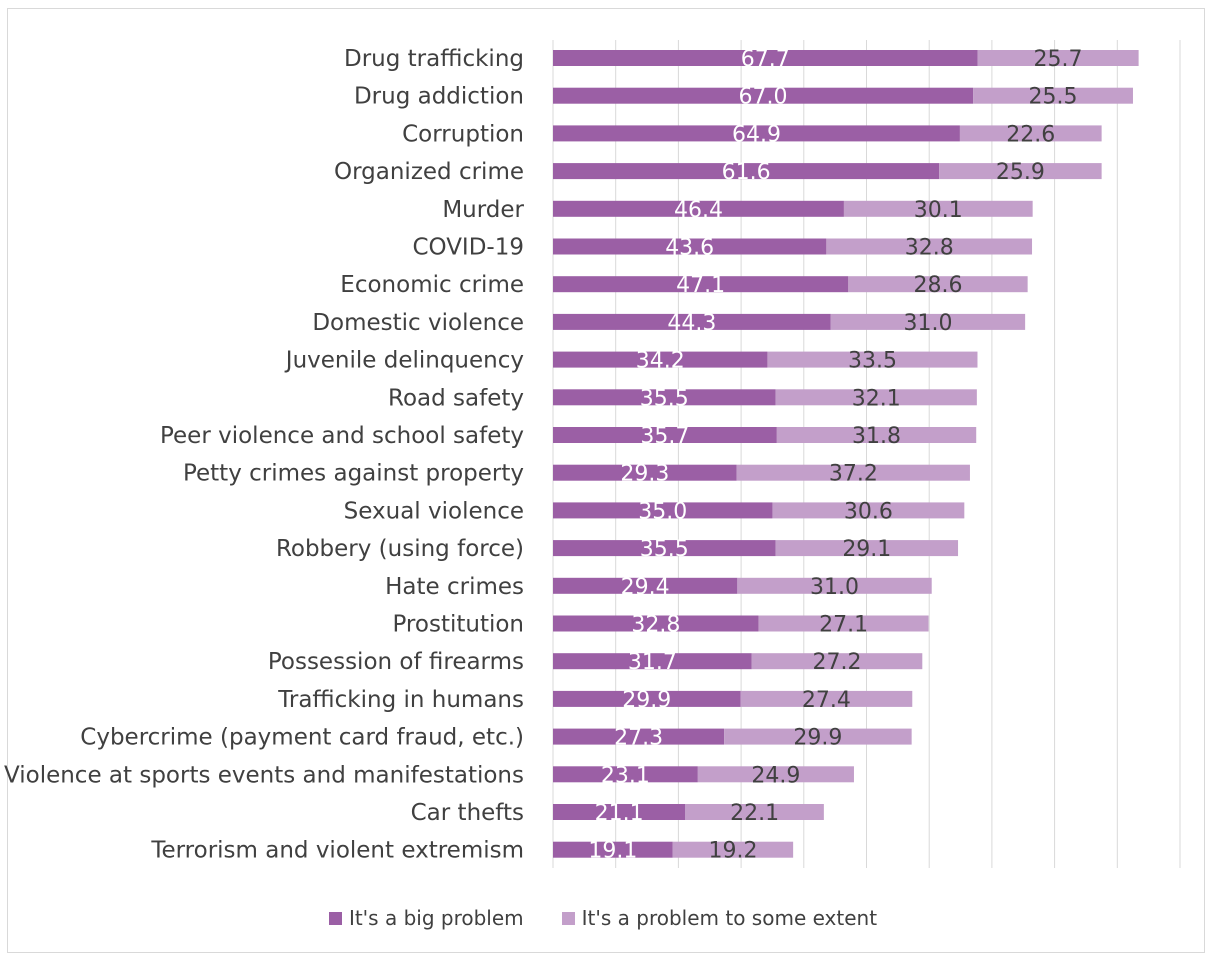 This screenshot has width=1206, height=954. Describe the element at coordinates (404, 361) in the screenshot. I see `category-label: Juvenile delinquency` at that location.